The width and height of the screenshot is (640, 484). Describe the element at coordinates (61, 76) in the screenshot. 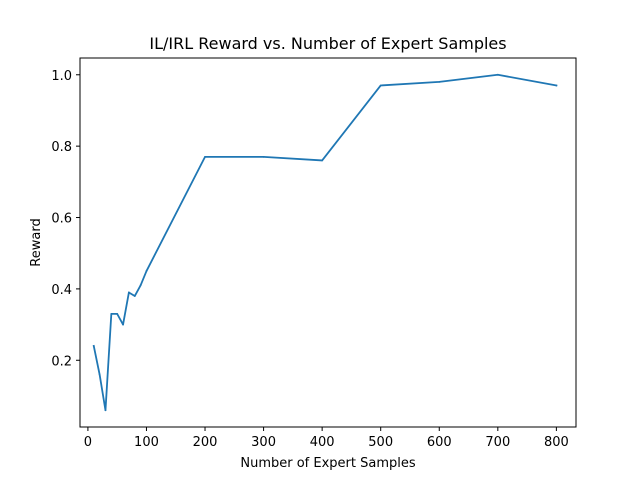

I see `y-tick-label: 1.0` at that location.